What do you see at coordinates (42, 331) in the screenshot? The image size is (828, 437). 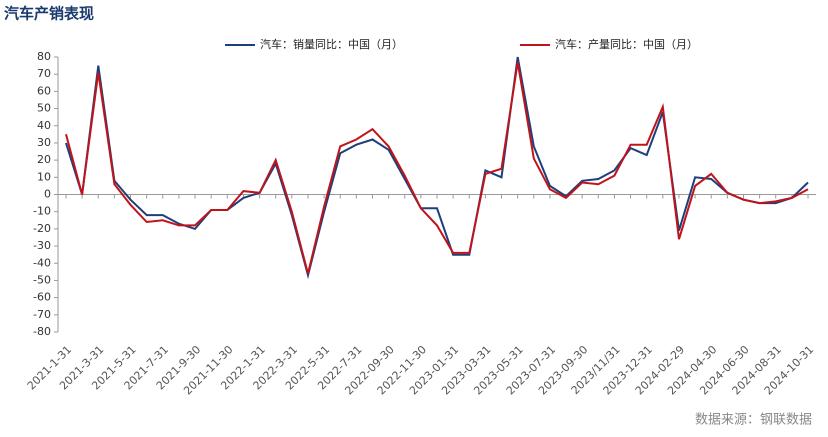 I see `y-tick-label: -80` at bounding box center [42, 331].